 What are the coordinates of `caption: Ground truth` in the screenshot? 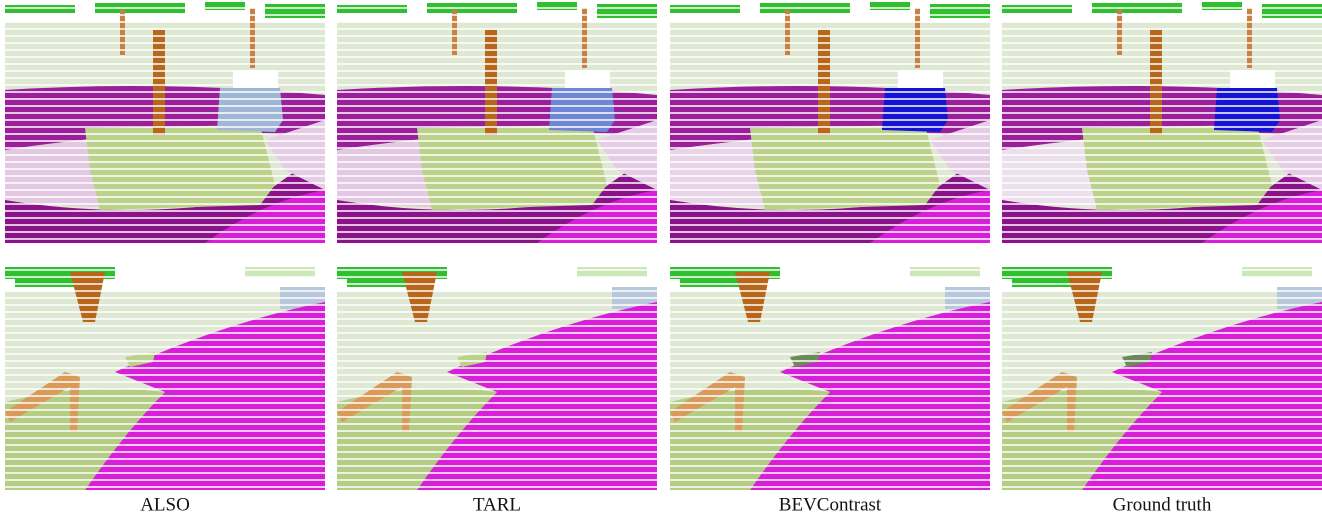 It's located at (1162, 504).